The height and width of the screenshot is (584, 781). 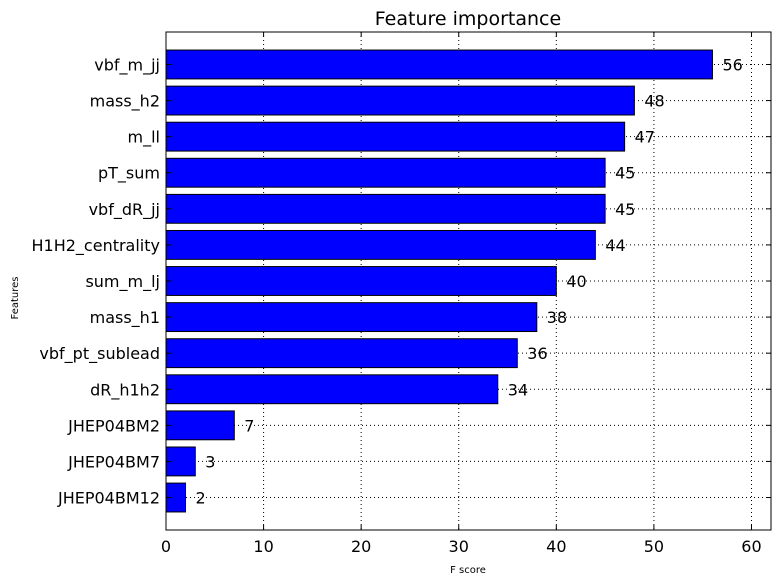 What do you see at coordinates (113, 461) in the screenshot?
I see `y-tick-label: JHEP04BM7` at bounding box center [113, 461].